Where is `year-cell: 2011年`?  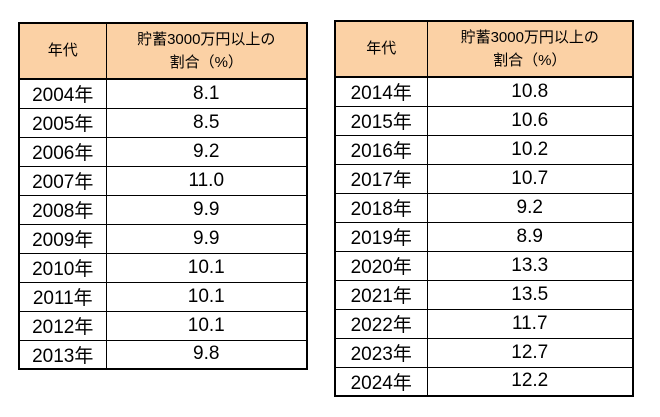
year-cell: 2011年 is located at coordinates (62, 296).